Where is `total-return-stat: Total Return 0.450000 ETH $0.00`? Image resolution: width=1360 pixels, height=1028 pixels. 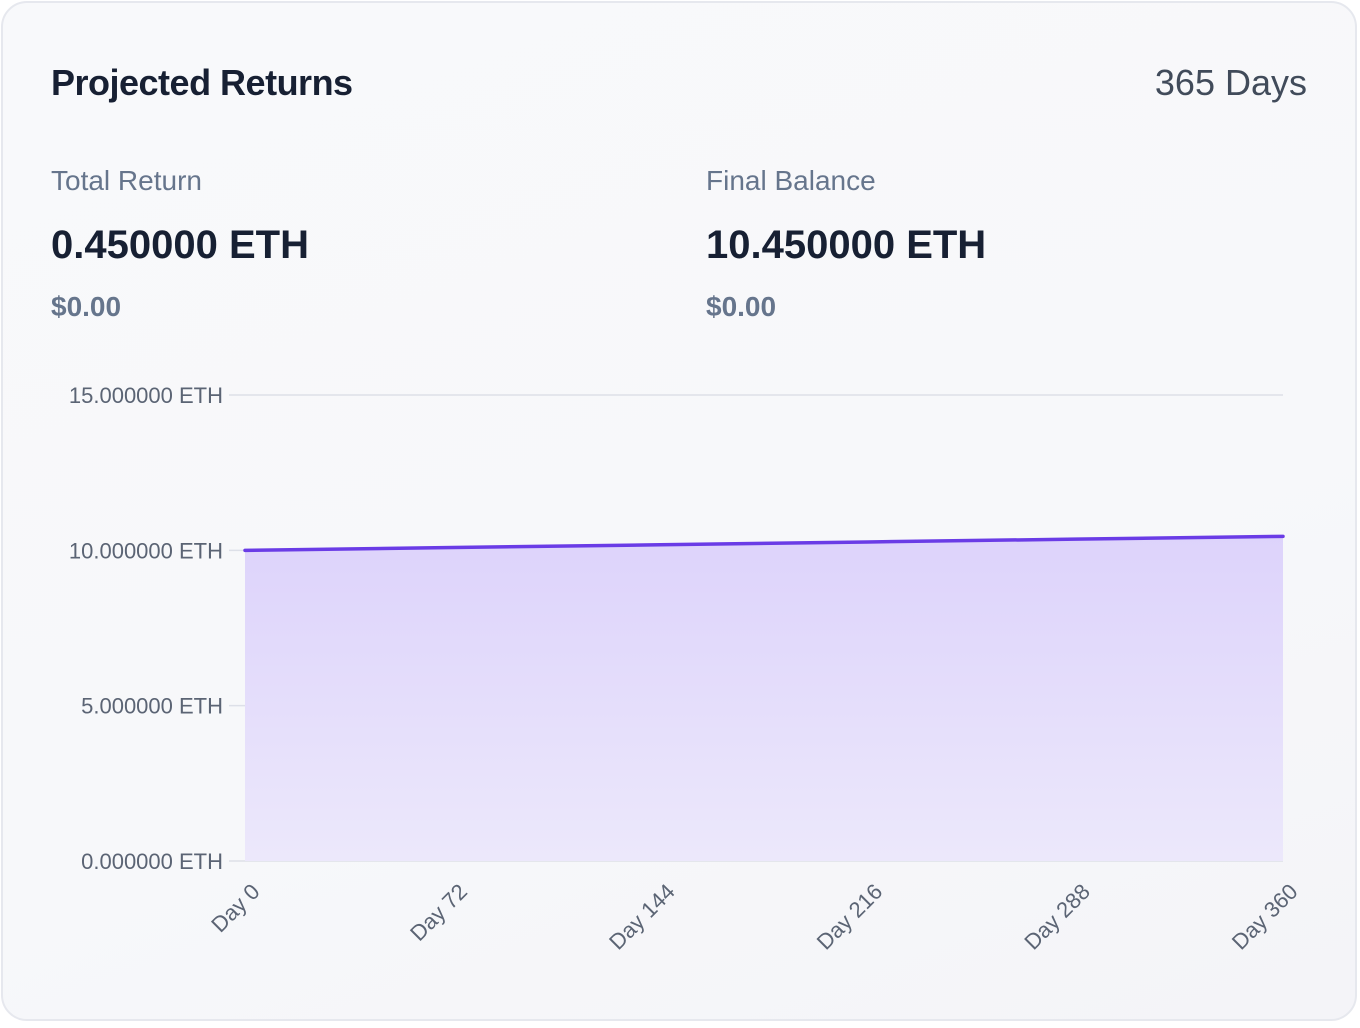 total-return-stat: Total Return 0.450000 ETH $0.00 is located at coordinates (180, 244).